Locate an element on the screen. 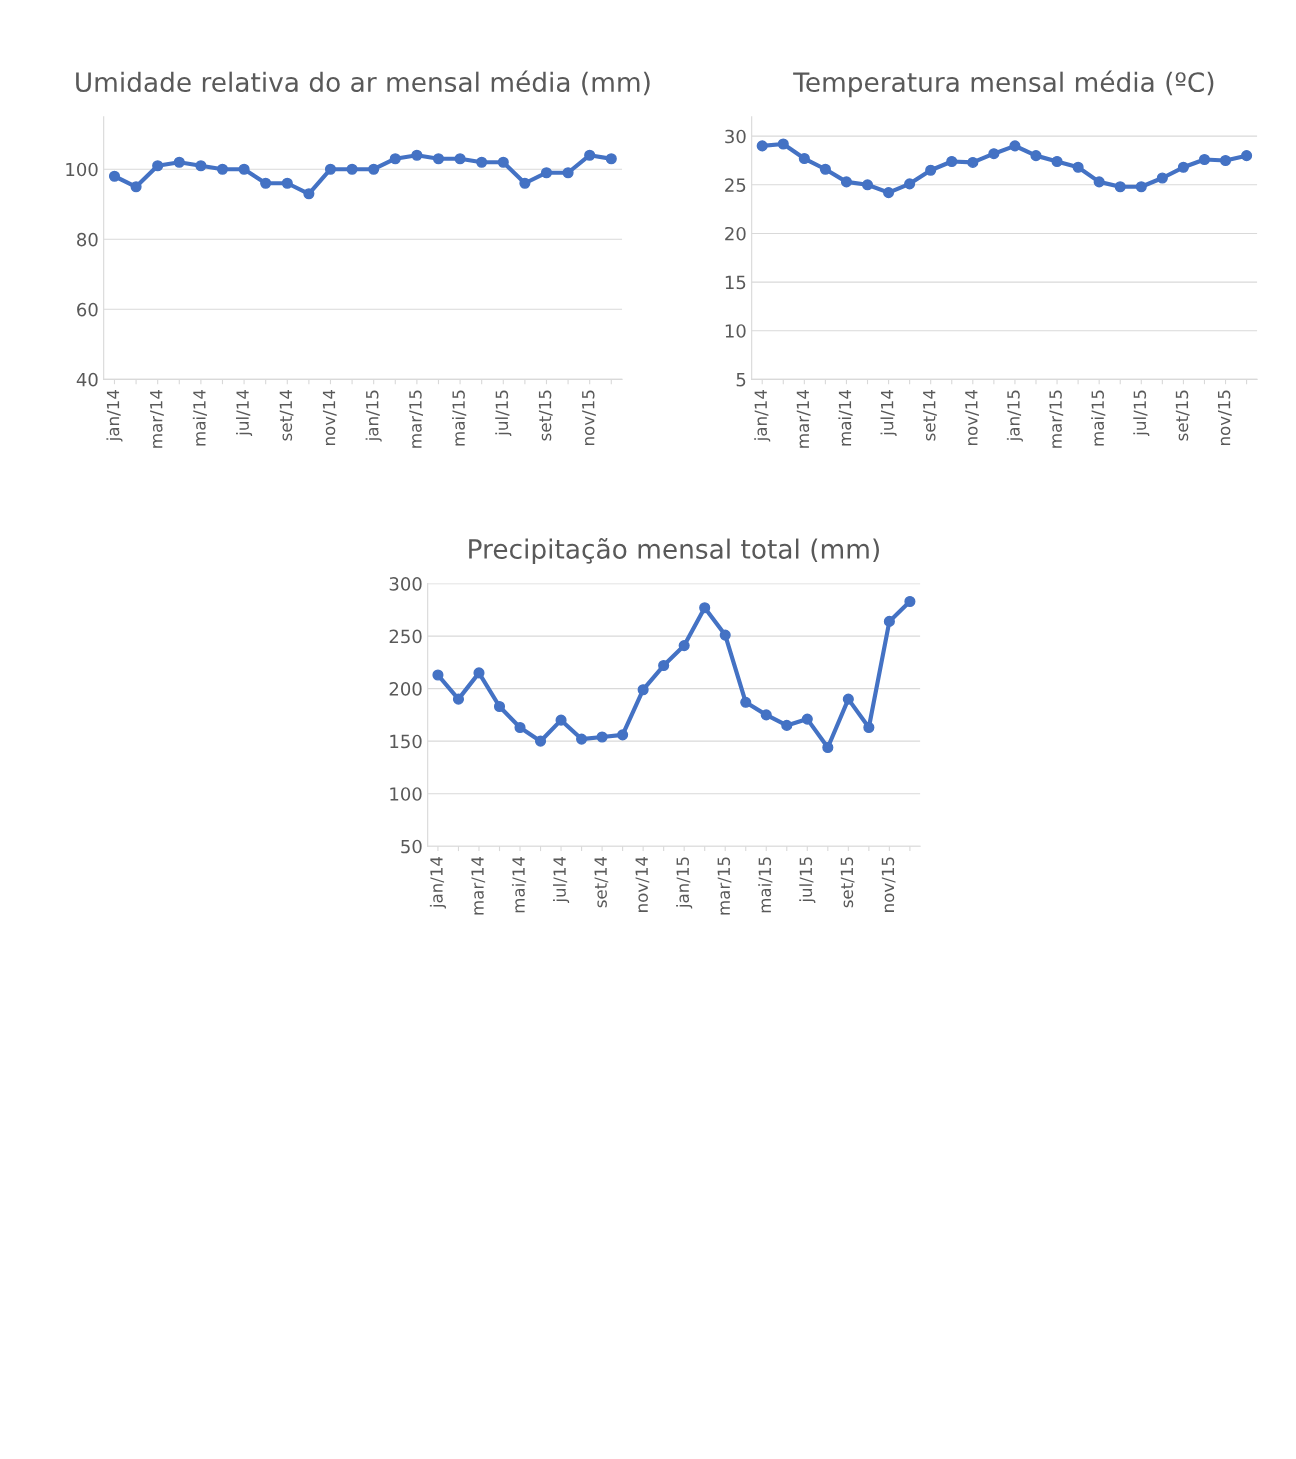  y-tick-label: 15 is located at coordinates (735, 282).